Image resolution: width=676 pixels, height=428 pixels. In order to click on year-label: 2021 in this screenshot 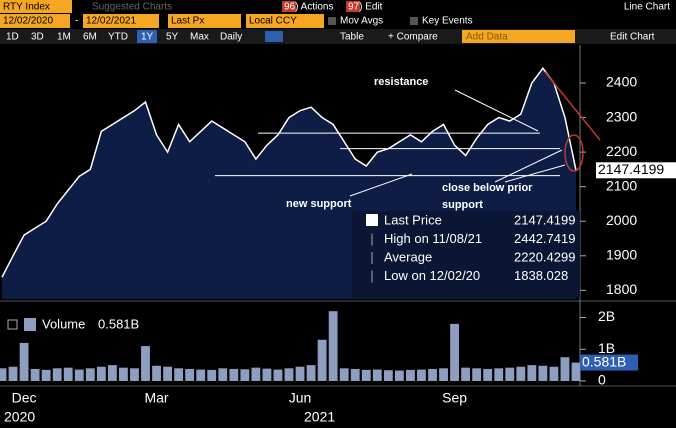, I will do `click(319, 417)`.